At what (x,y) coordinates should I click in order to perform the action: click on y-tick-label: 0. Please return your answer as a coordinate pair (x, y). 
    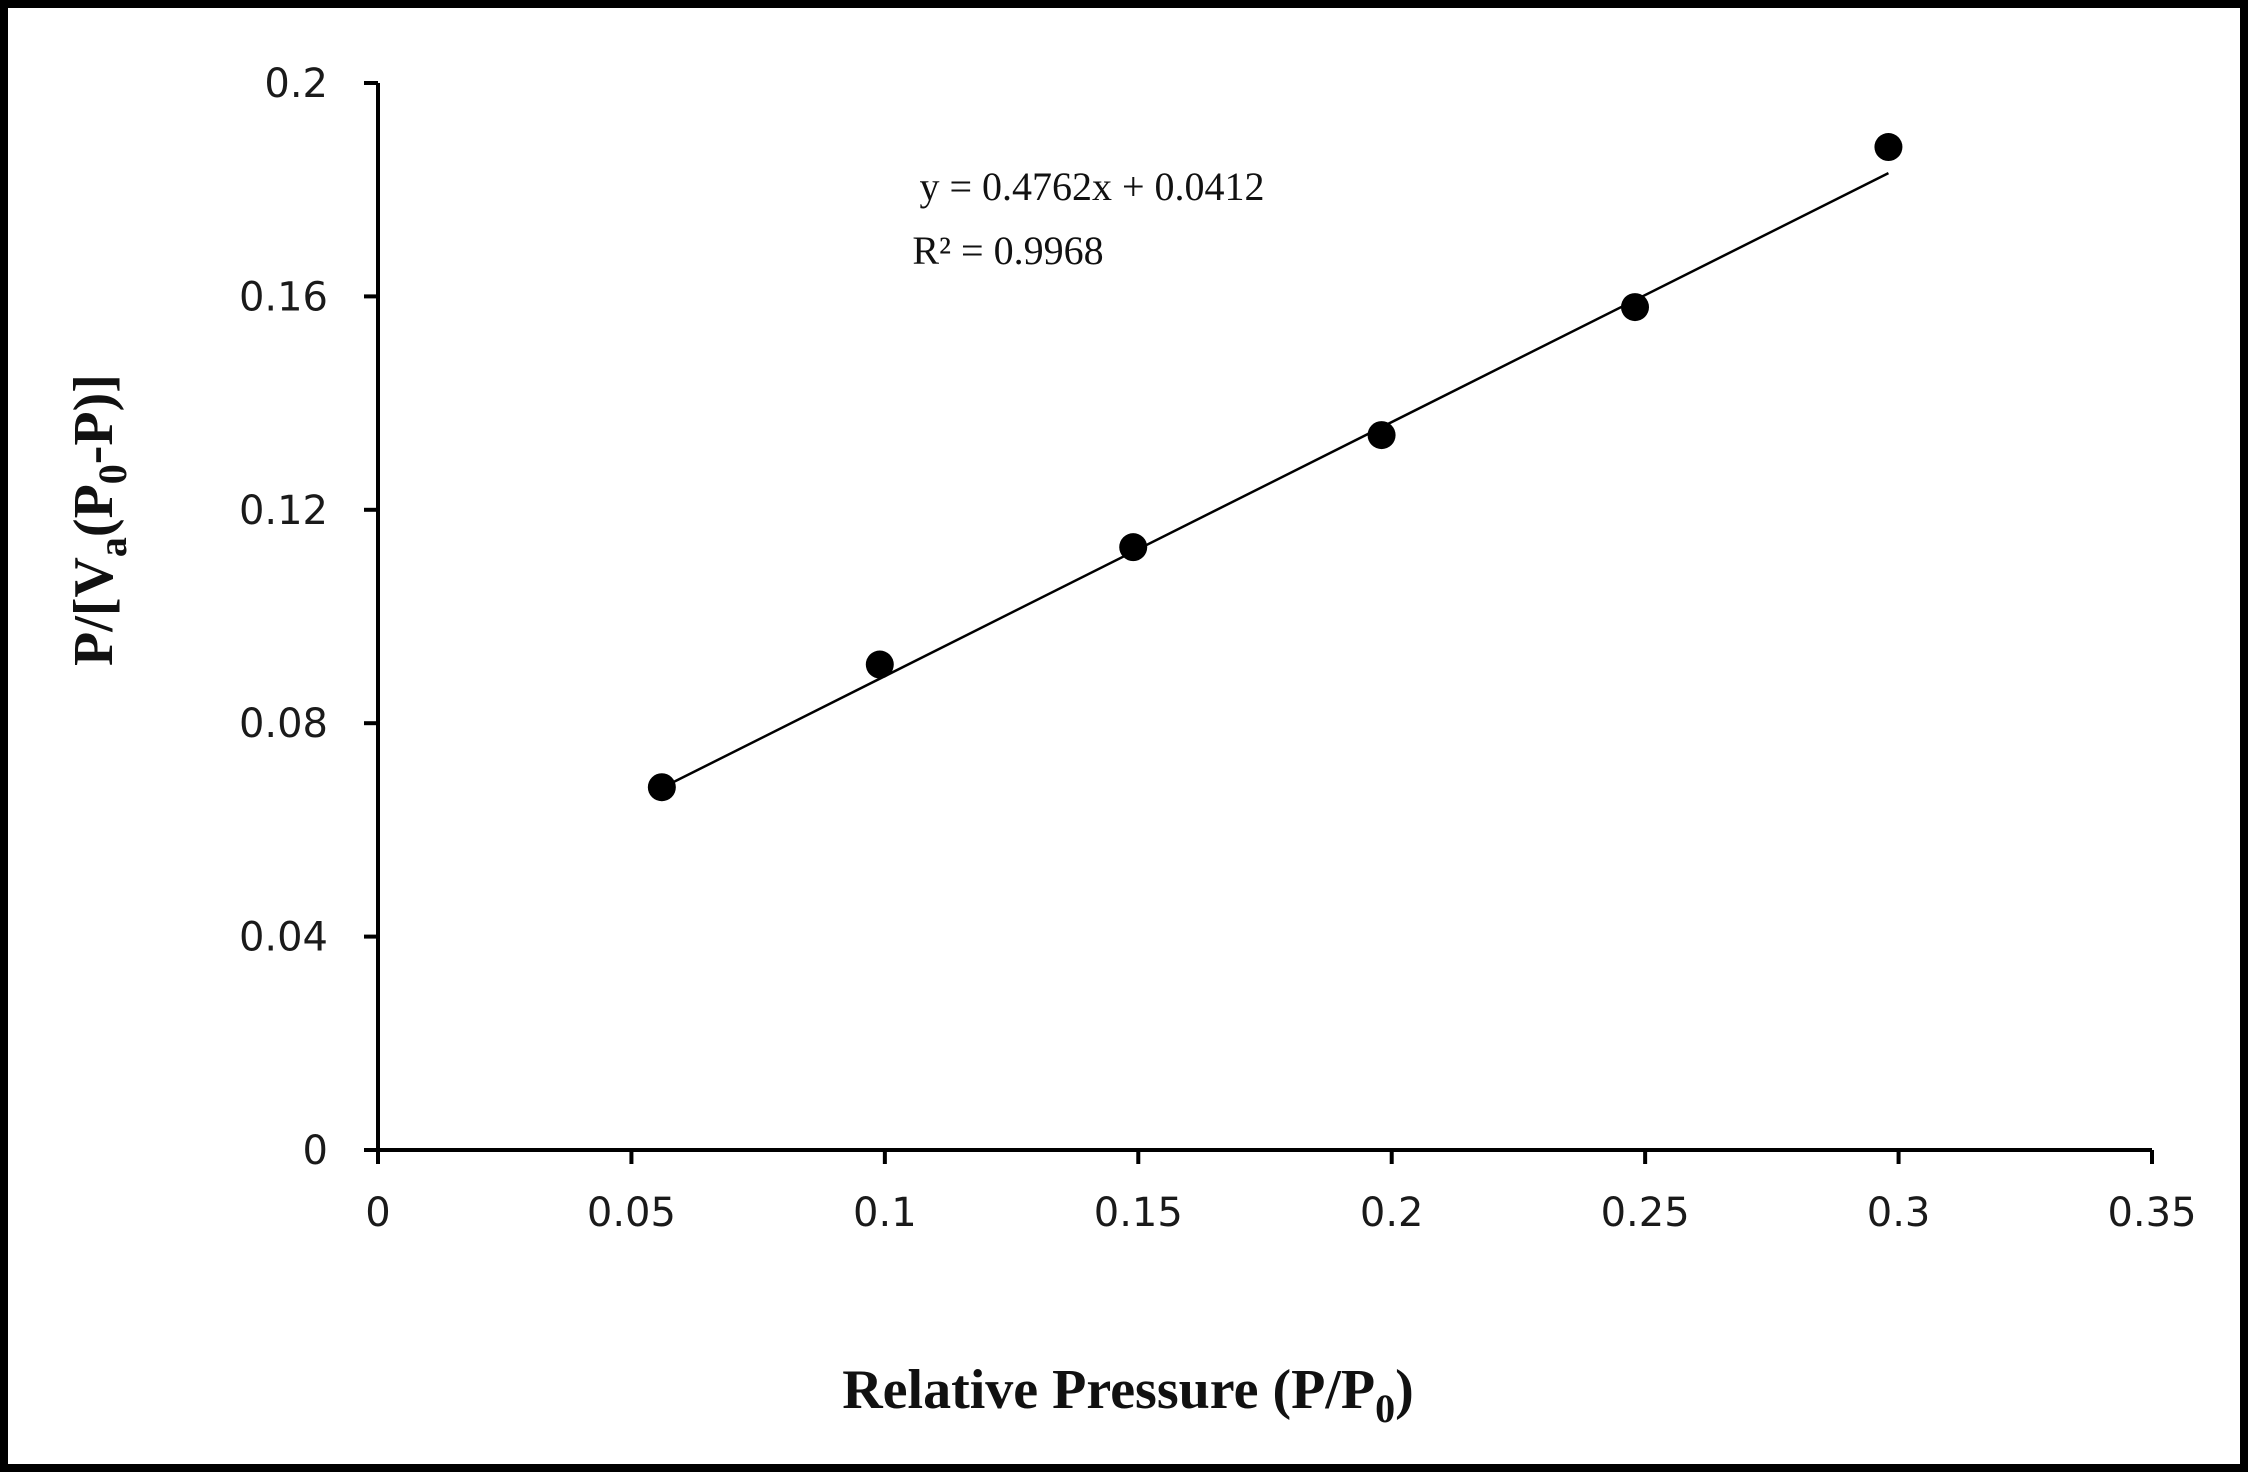
    Looking at the image, I should click on (315, 1151).